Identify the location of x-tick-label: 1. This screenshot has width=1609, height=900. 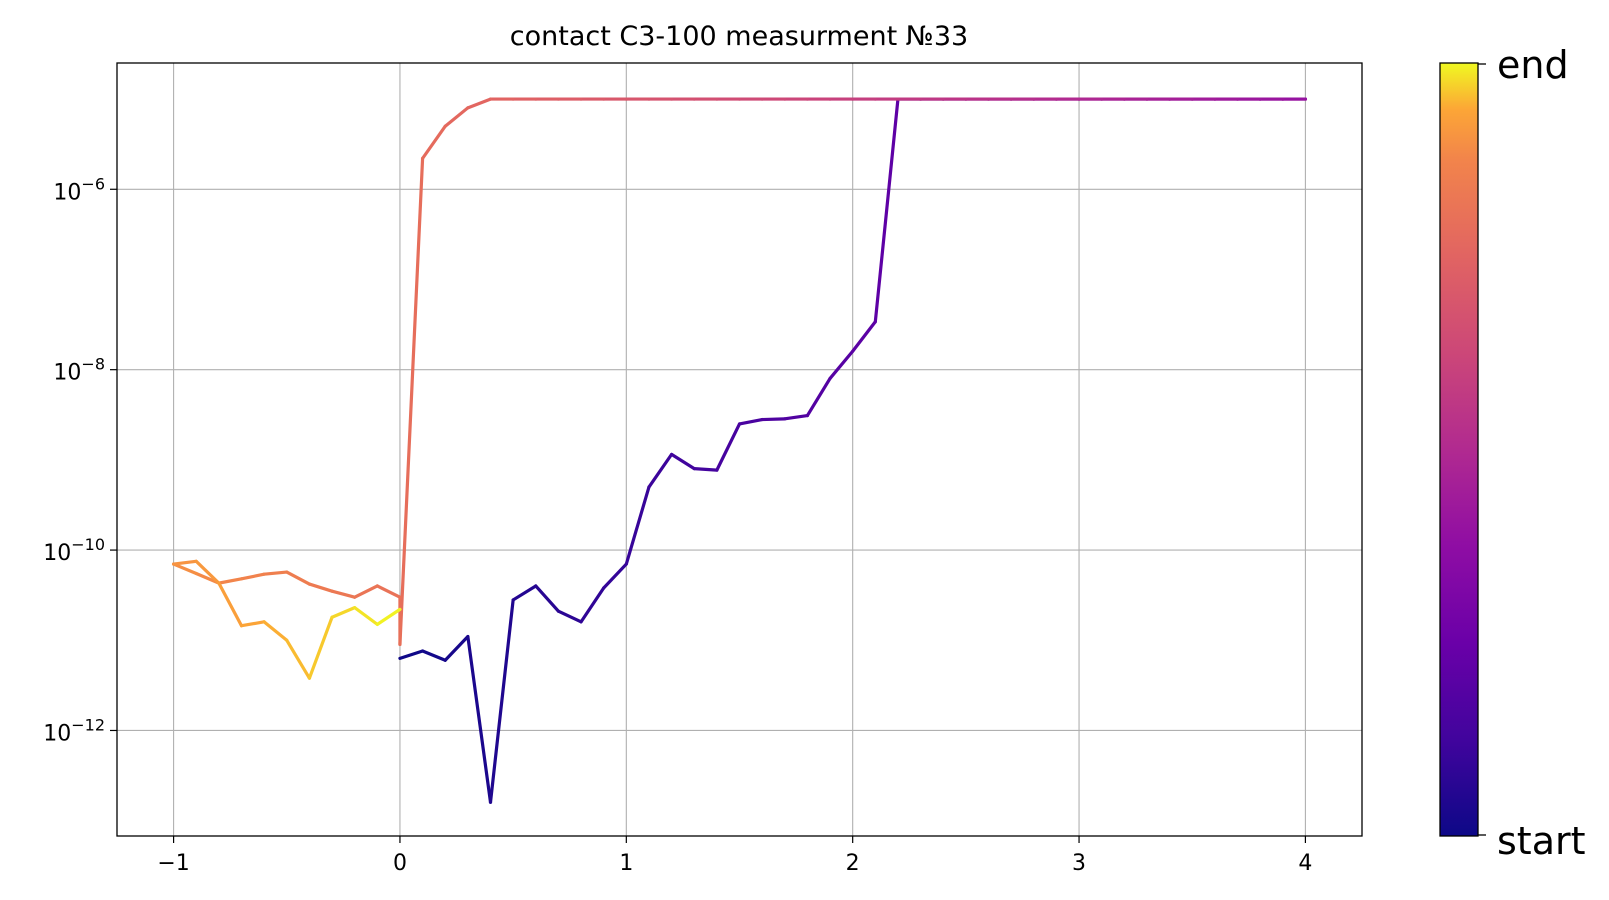
(626, 863).